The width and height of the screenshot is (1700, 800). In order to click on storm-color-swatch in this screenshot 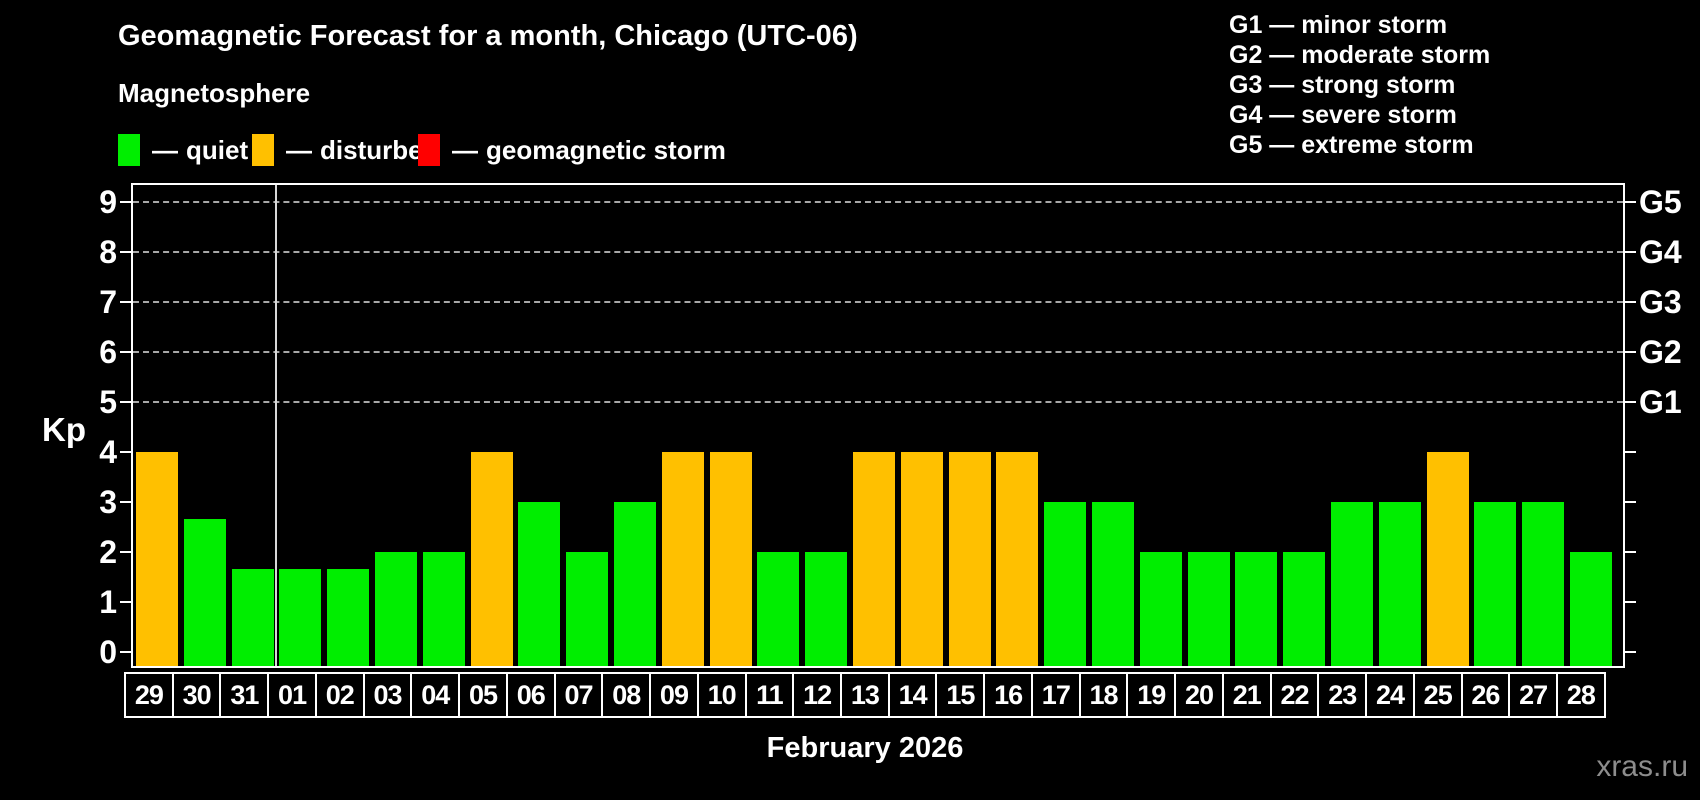, I will do `click(429, 150)`.